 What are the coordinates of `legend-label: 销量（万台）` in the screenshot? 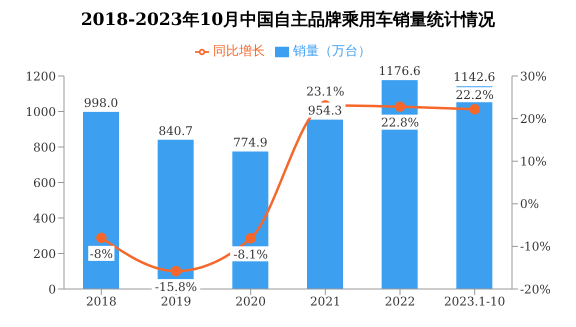 It's located at (332, 51).